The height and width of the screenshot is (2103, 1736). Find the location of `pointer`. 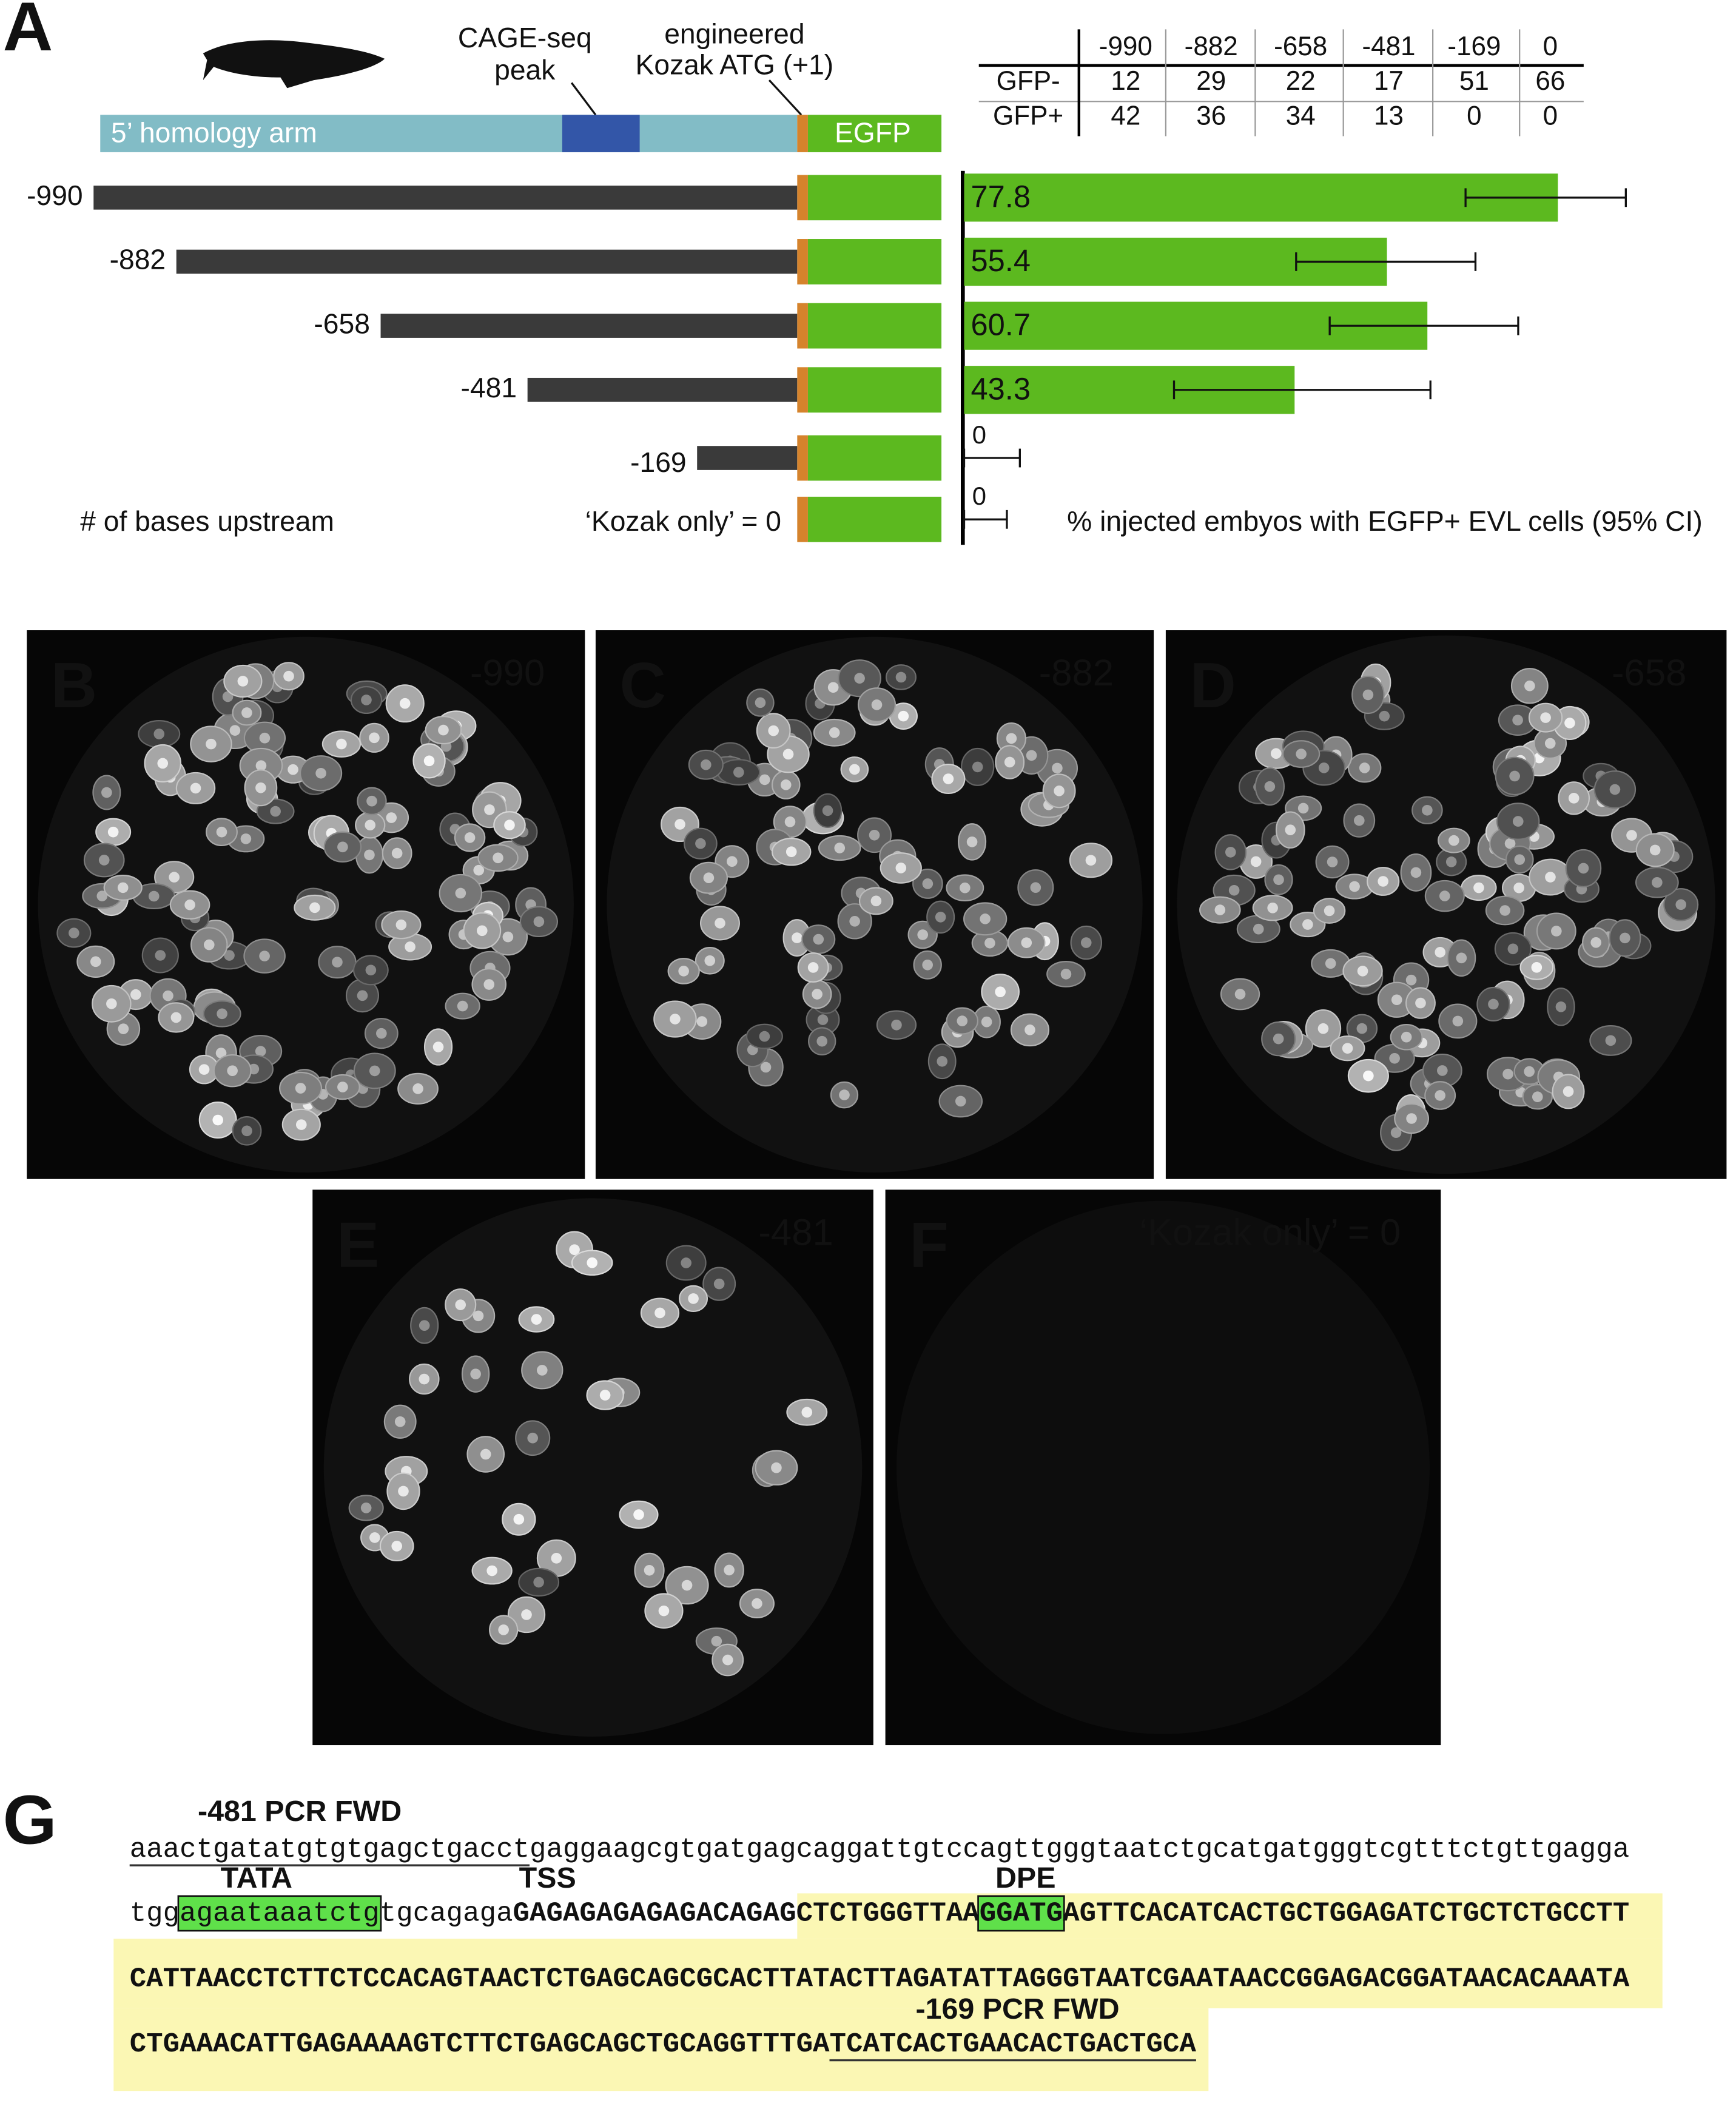

pointer is located at coordinates (583, 99).